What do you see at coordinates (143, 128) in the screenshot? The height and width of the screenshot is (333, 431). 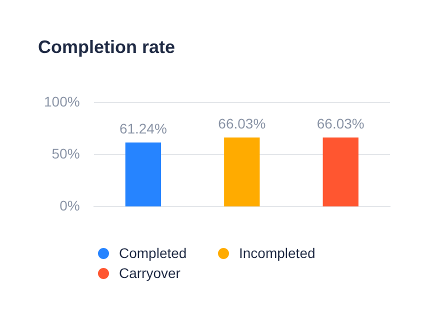 I see `data-label: 61.24%` at bounding box center [143, 128].